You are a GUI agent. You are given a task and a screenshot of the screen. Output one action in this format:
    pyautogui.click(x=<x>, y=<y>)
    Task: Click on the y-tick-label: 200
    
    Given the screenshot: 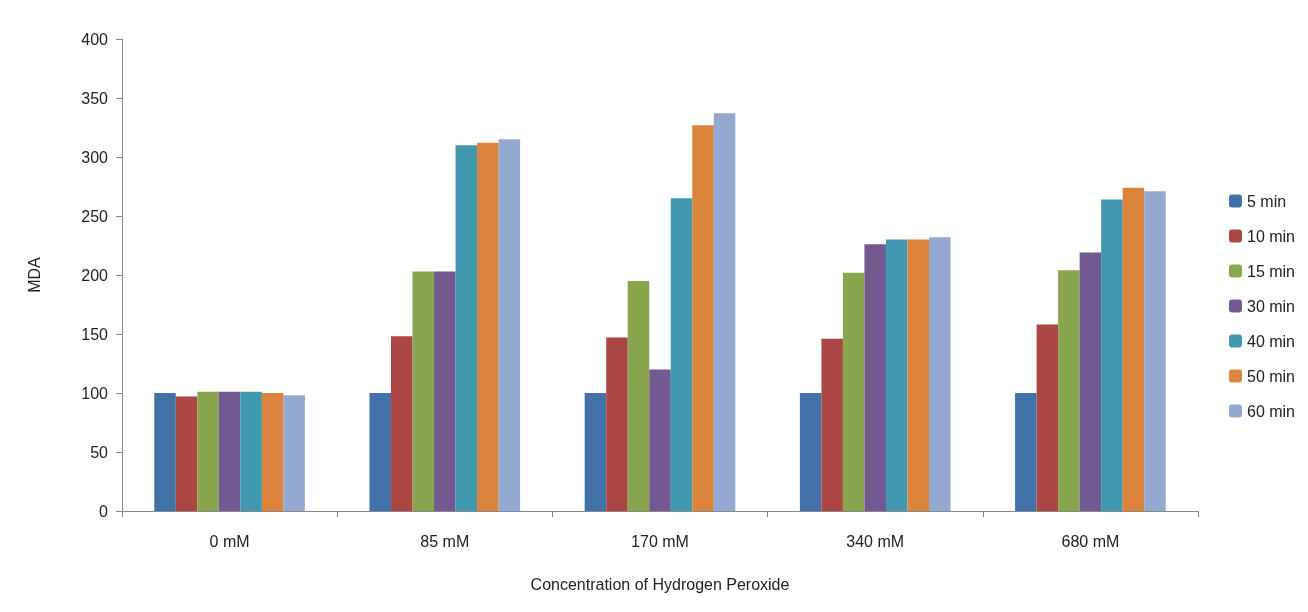 What is the action you would take?
    pyautogui.click(x=95, y=275)
    